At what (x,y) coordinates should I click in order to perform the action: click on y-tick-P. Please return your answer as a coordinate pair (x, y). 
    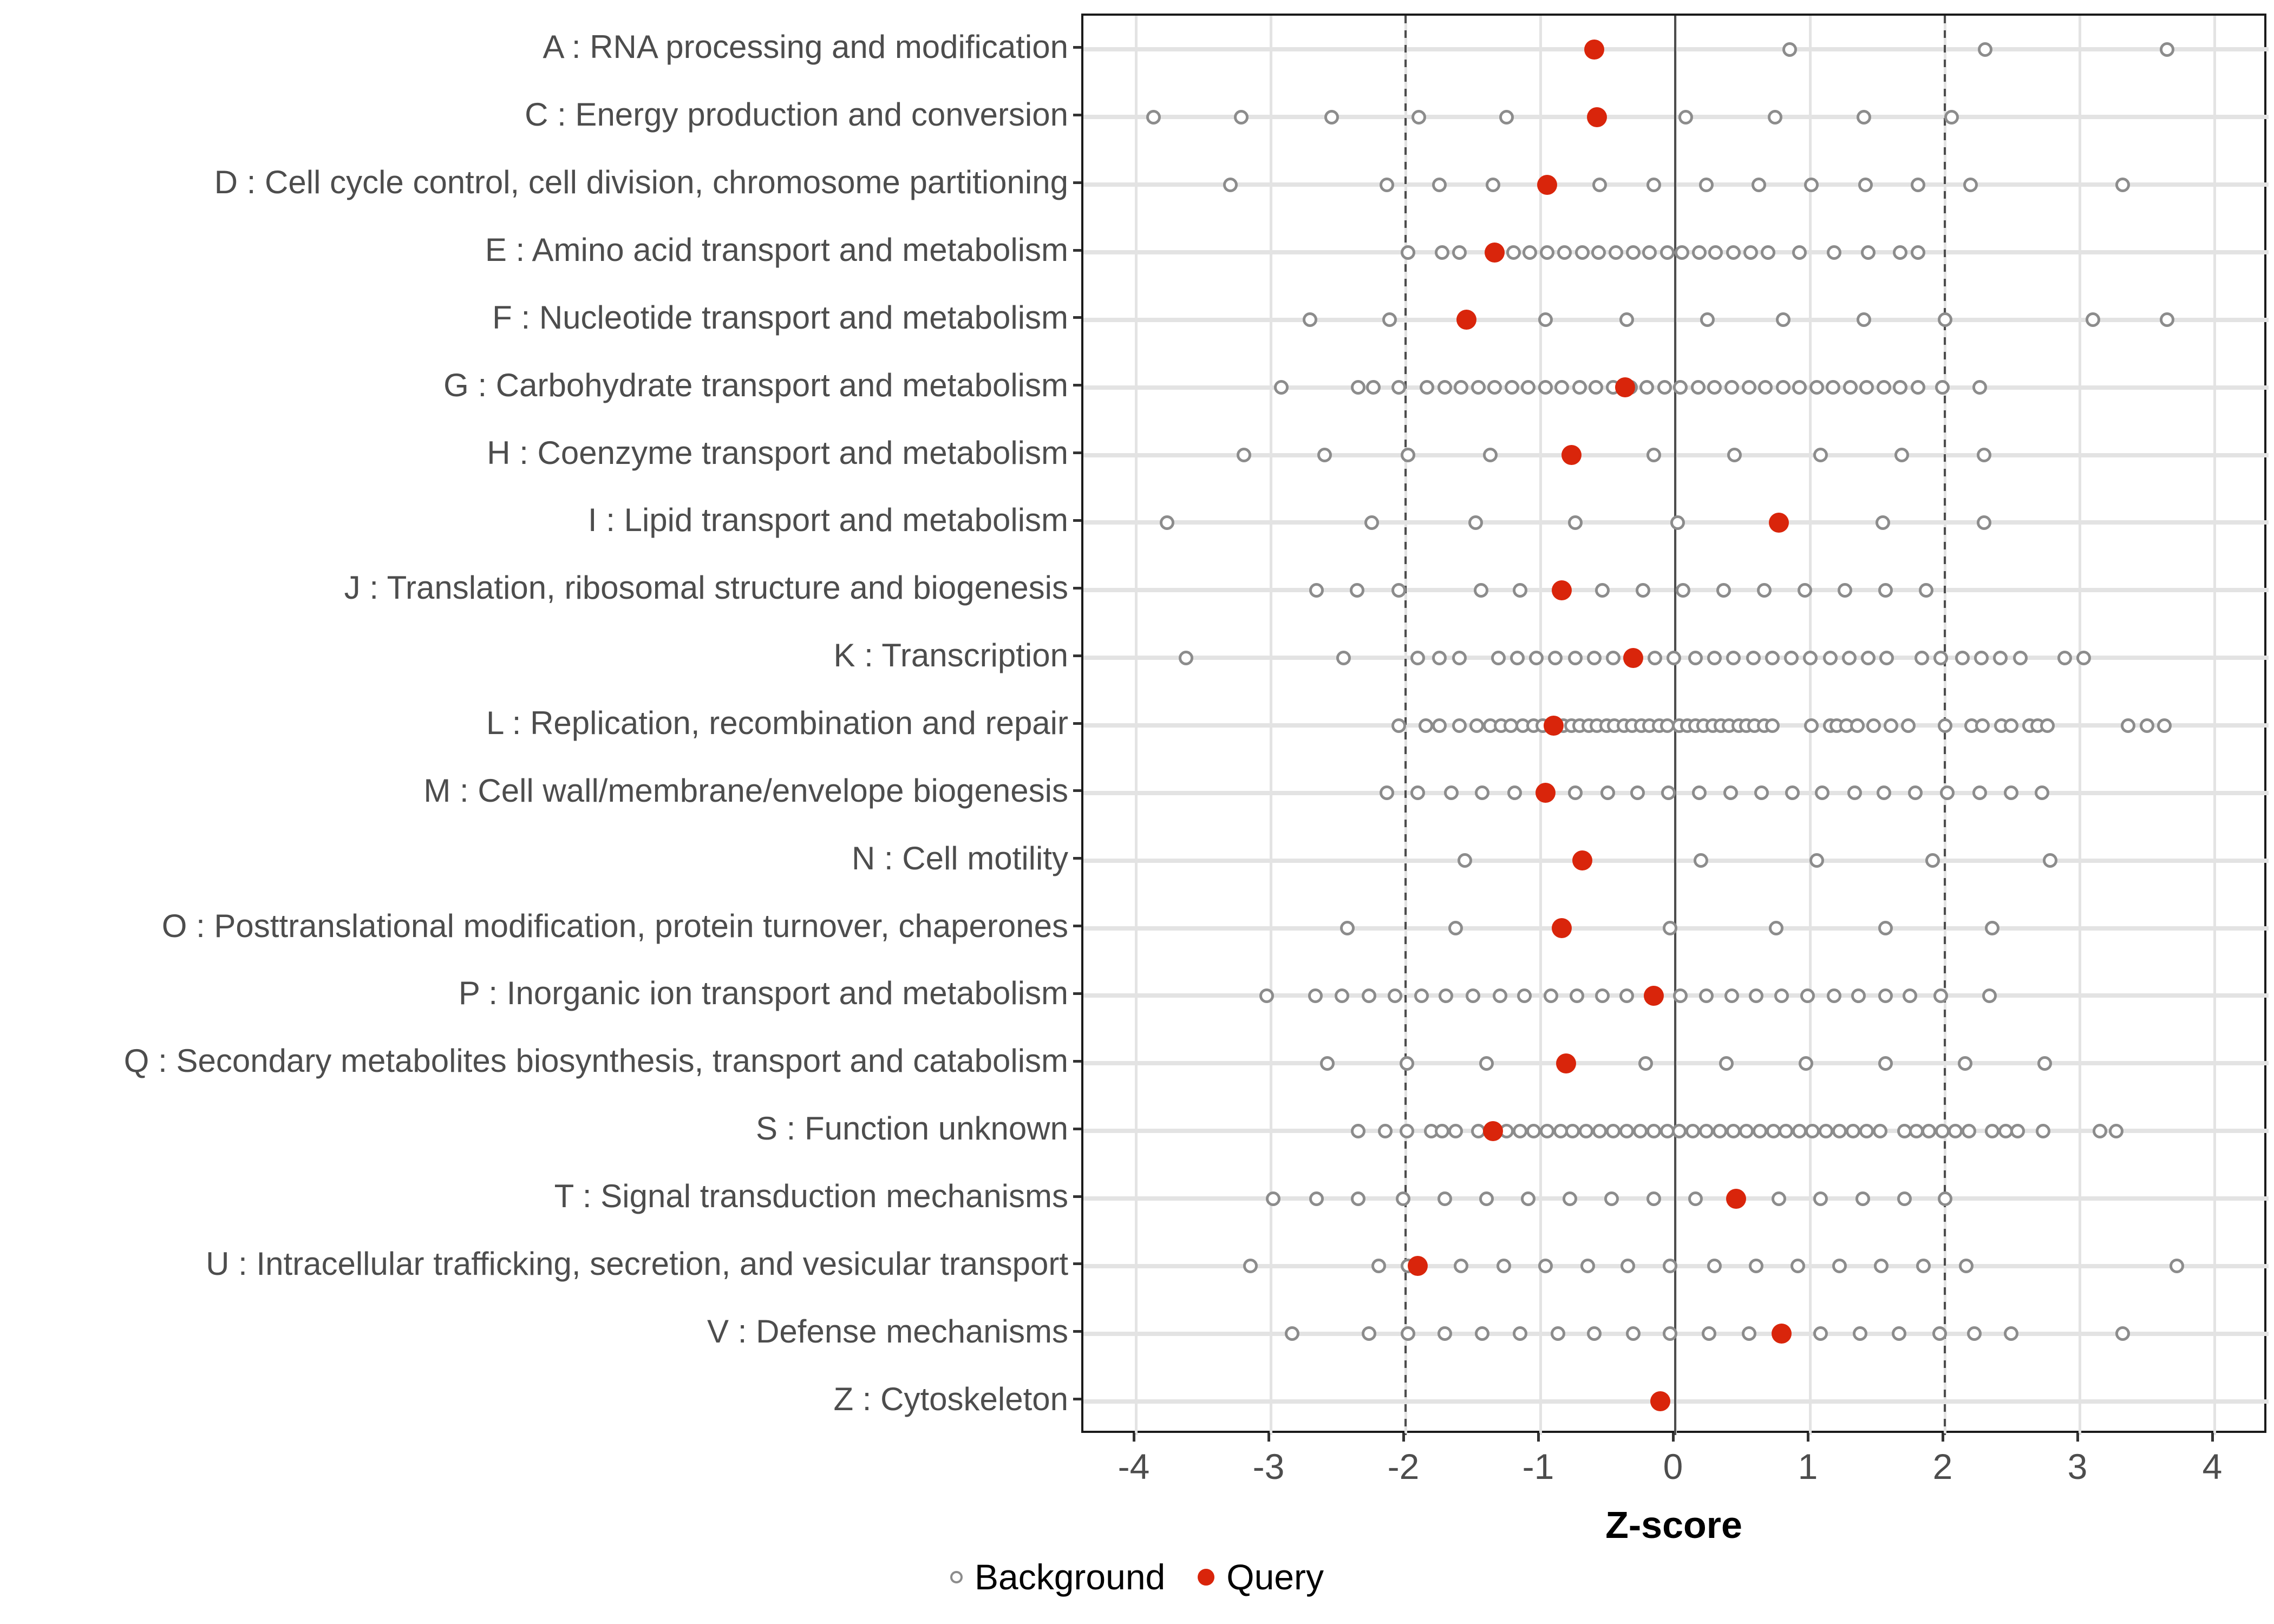
    Looking at the image, I should click on (1077, 993).